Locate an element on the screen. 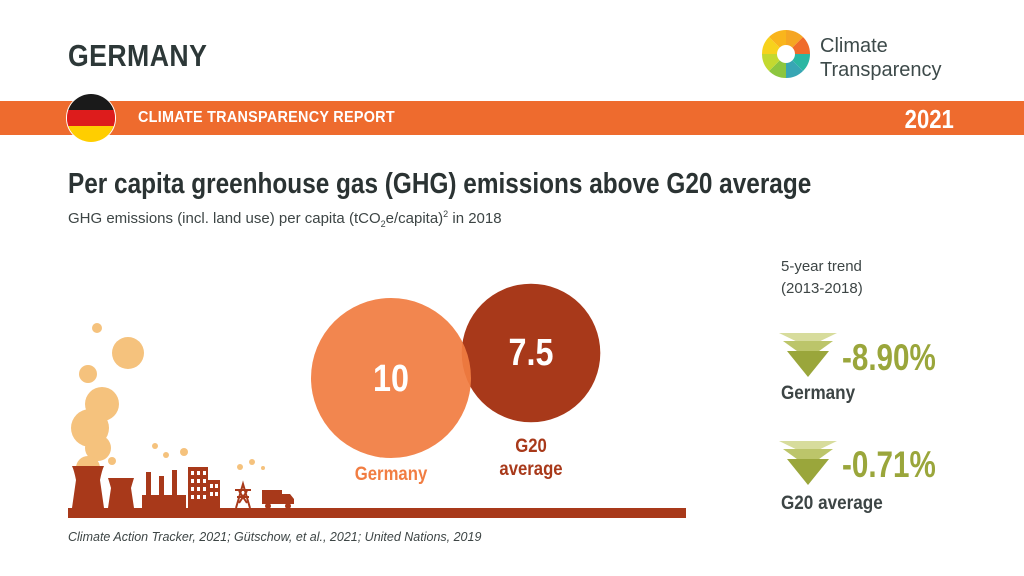  g20-value-label: 7.5 is located at coordinates (531, 353).